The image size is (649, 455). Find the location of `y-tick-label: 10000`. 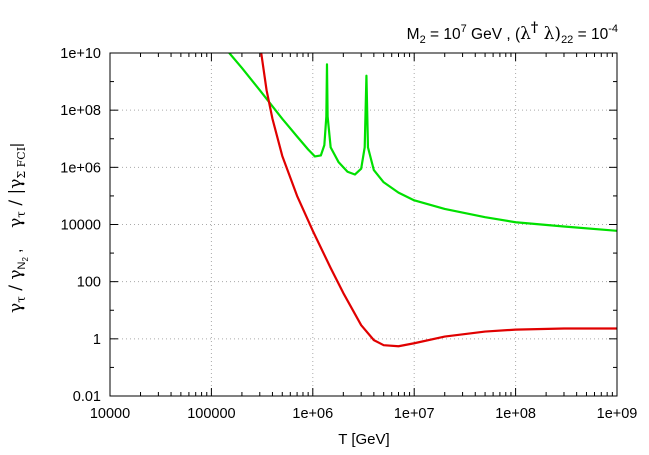

y-tick-label: 10000 is located at coordinates (81, 226).